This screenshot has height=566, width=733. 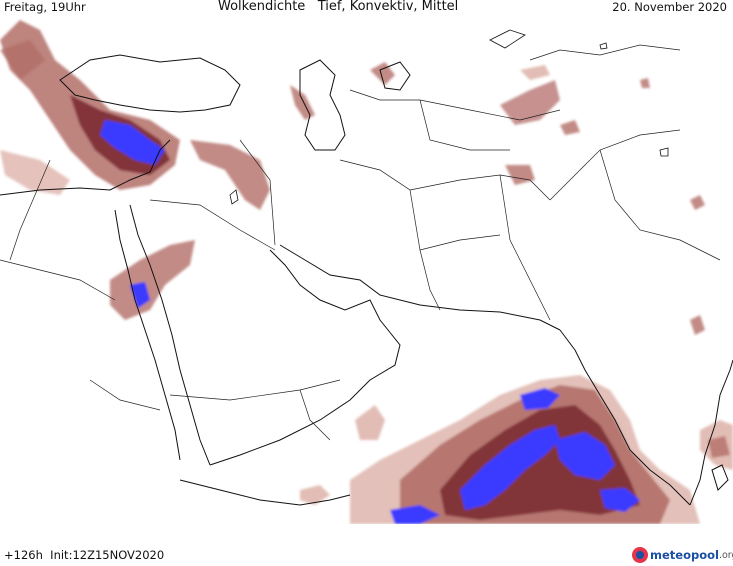 I want to click on valid-date-label: 20. November 2020, so click(x=669, y=7).